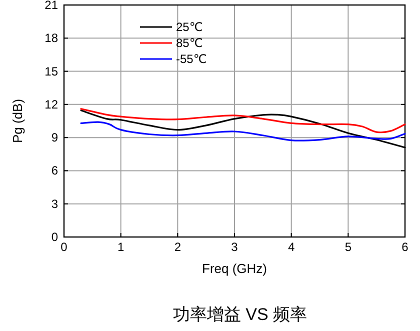 This screenshot has width=420, height=331. I want to click on y-tick-label: 0, so click(54, 237).